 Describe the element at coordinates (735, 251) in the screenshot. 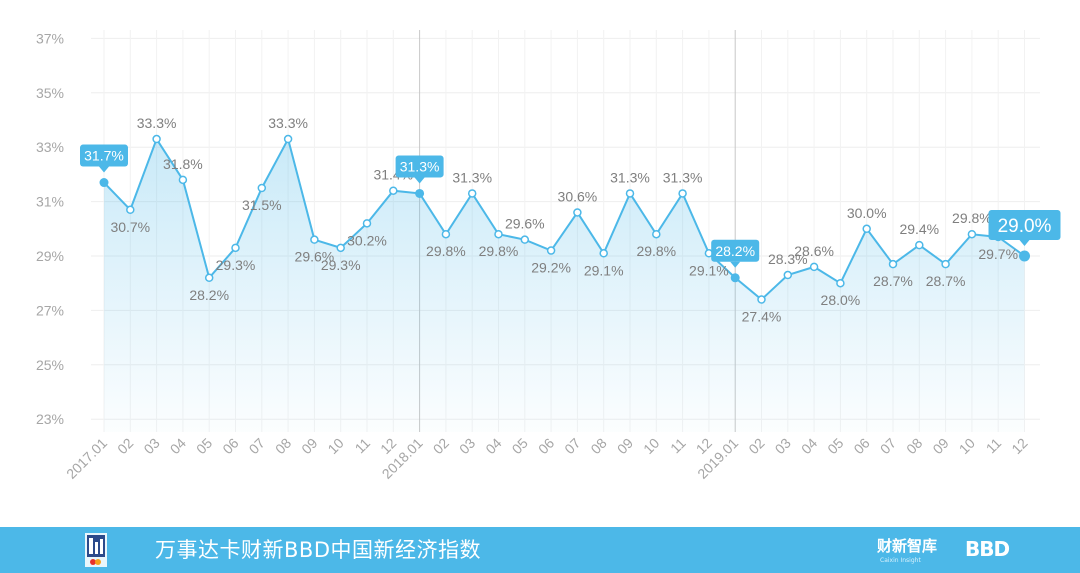

I see `callout-label: 28.2%` at that location.